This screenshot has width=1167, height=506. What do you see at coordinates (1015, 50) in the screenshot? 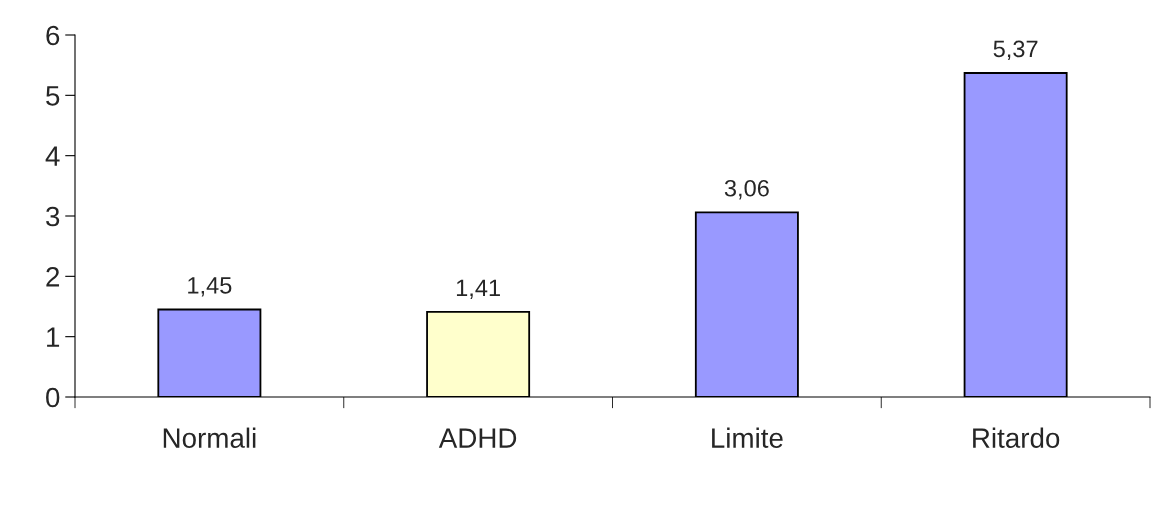
I see `data-label: 5,37` at bounding box center [1015, 50].